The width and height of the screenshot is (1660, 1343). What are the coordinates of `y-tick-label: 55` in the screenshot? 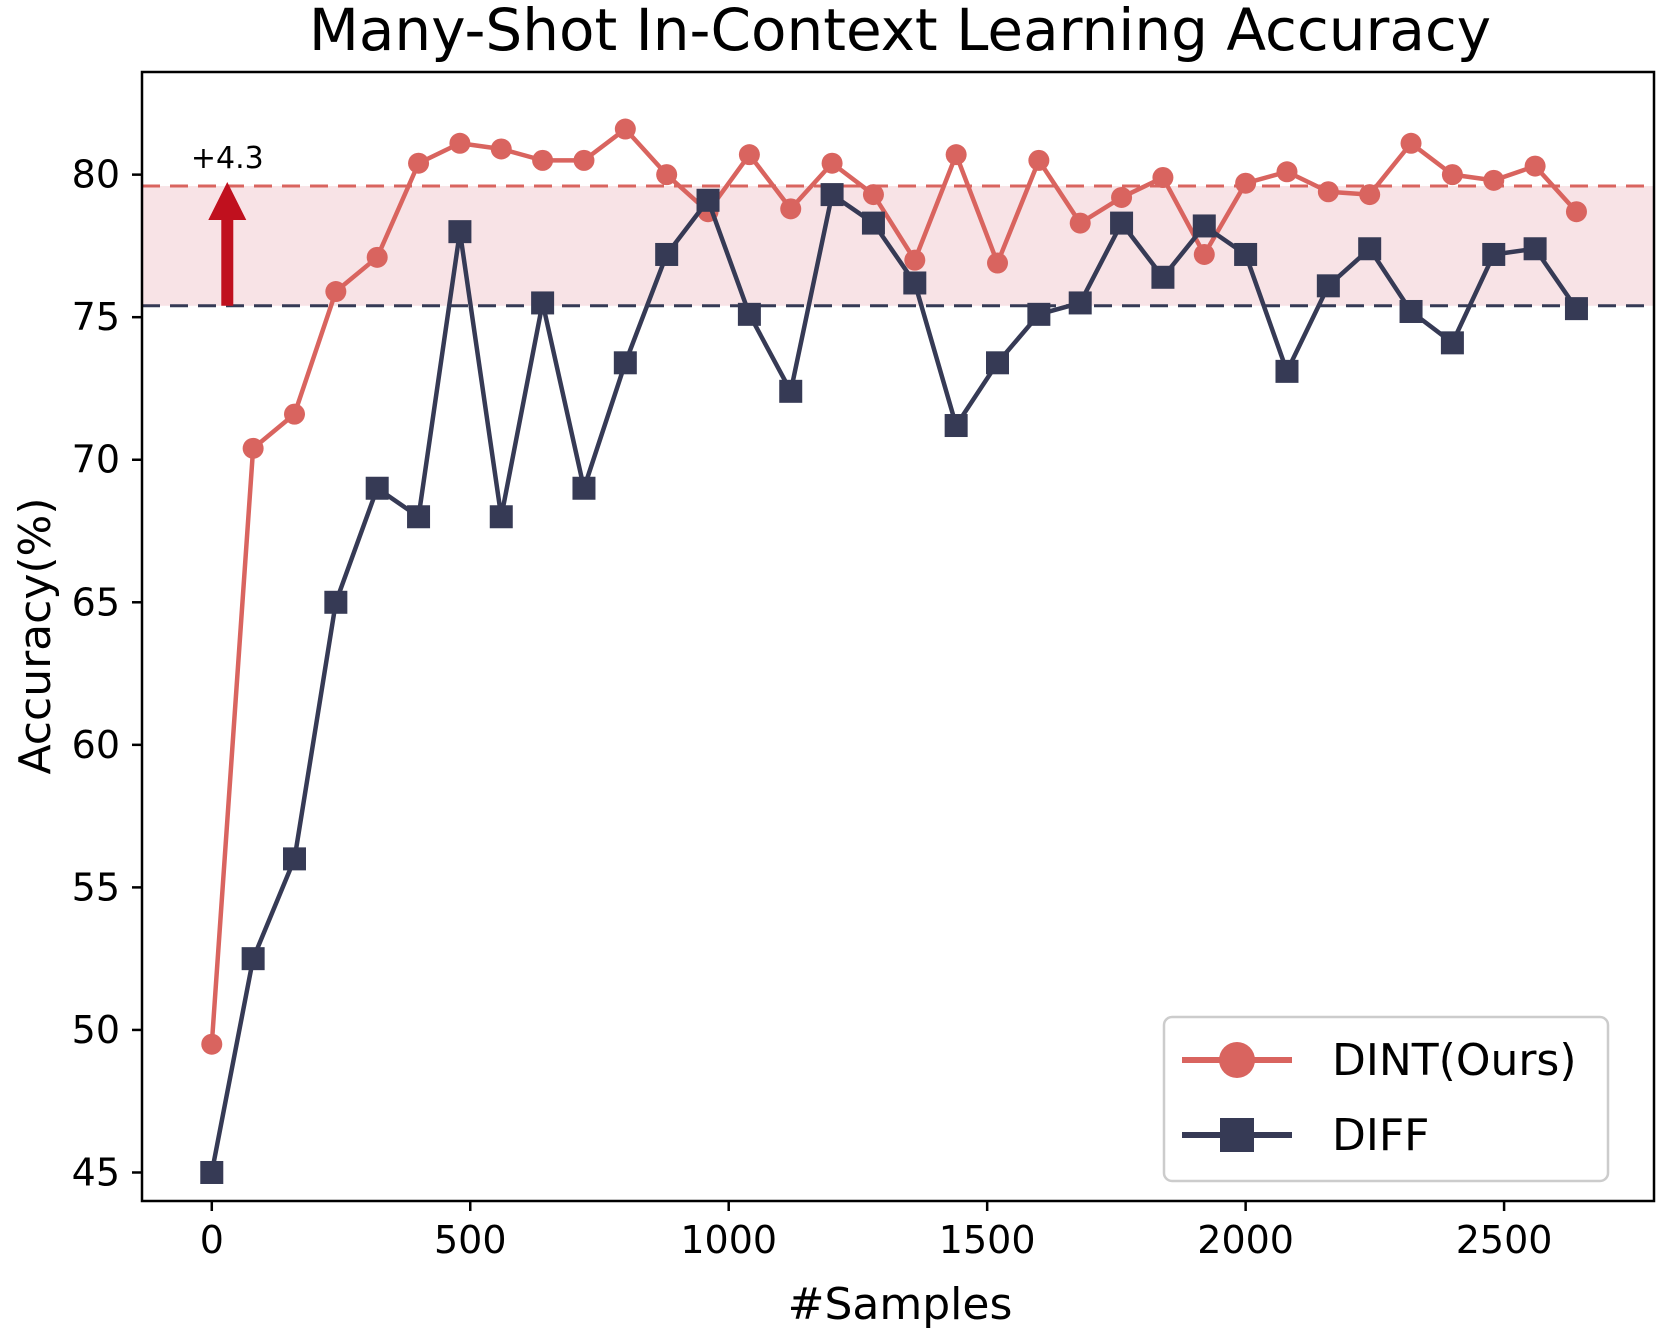 It's located at (96, 887).